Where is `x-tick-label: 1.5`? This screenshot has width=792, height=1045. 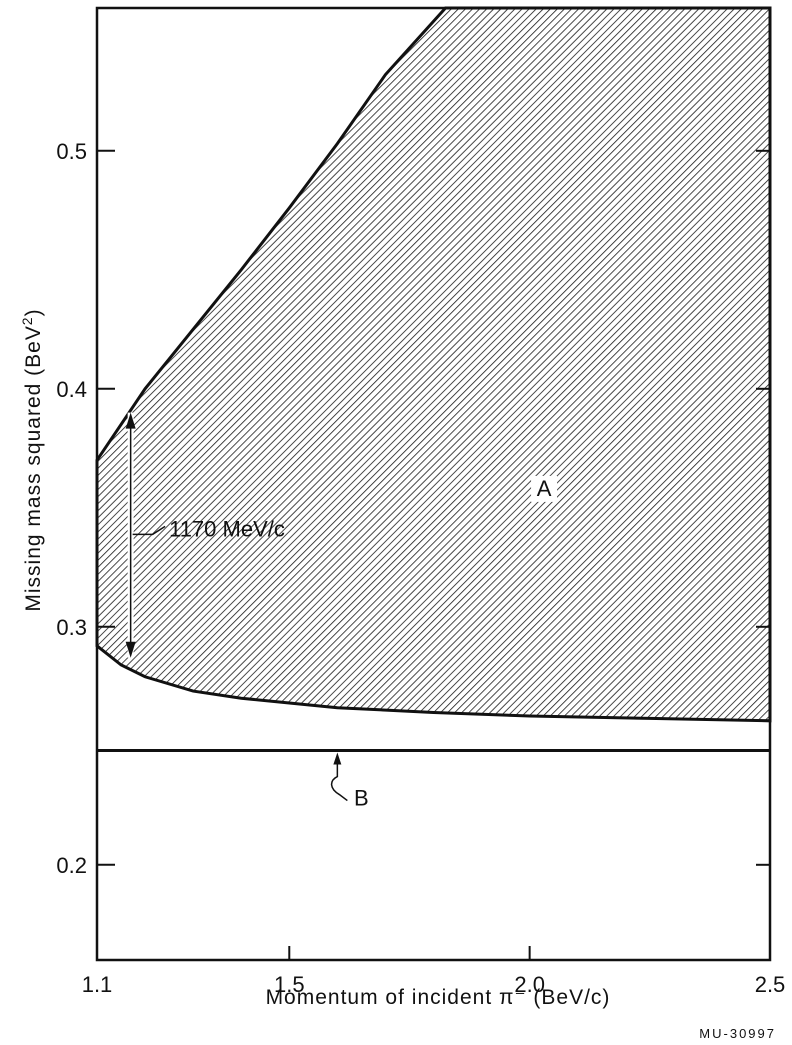
x-tick-label: 1.5 is located at coordinates (289, 984).